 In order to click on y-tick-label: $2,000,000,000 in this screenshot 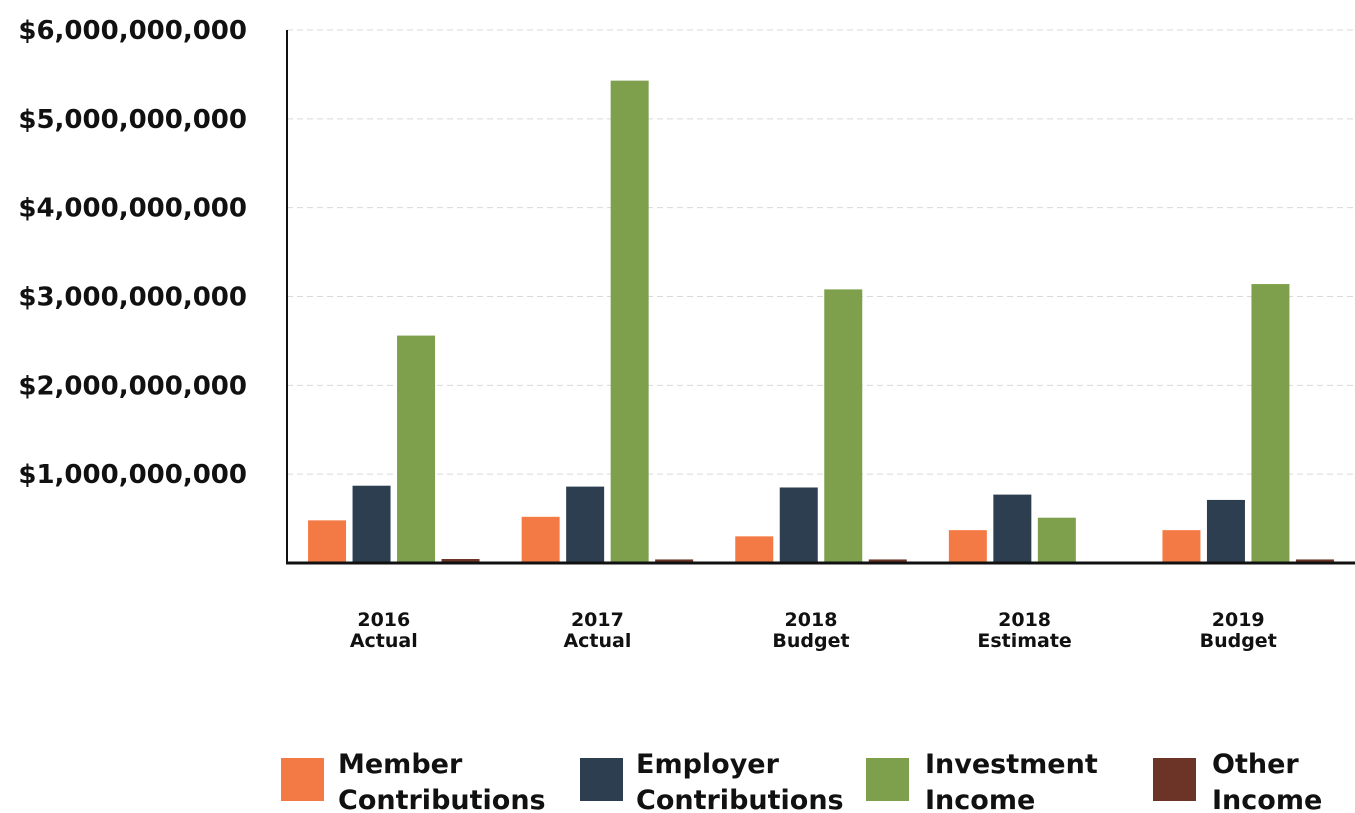, I will do `click(132, 386)`.